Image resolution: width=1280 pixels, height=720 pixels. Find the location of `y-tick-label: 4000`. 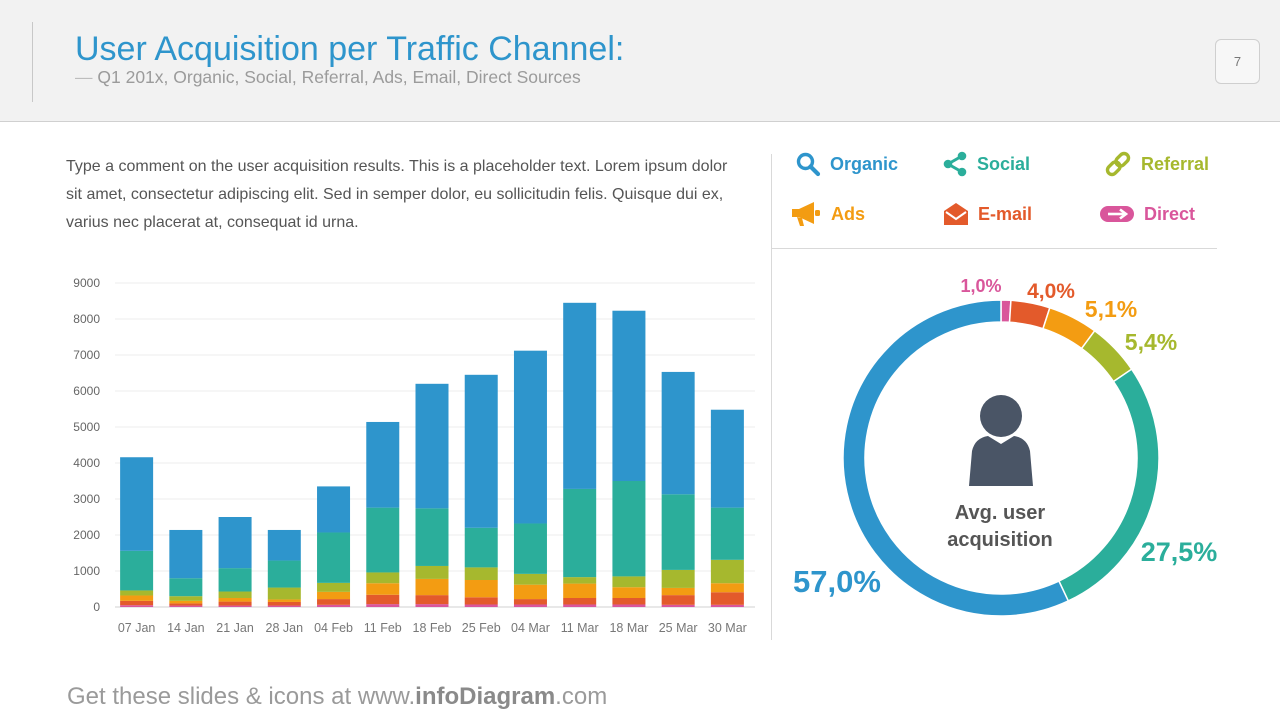

y-tick-label: 4000 is located at coordinates (86, 463).